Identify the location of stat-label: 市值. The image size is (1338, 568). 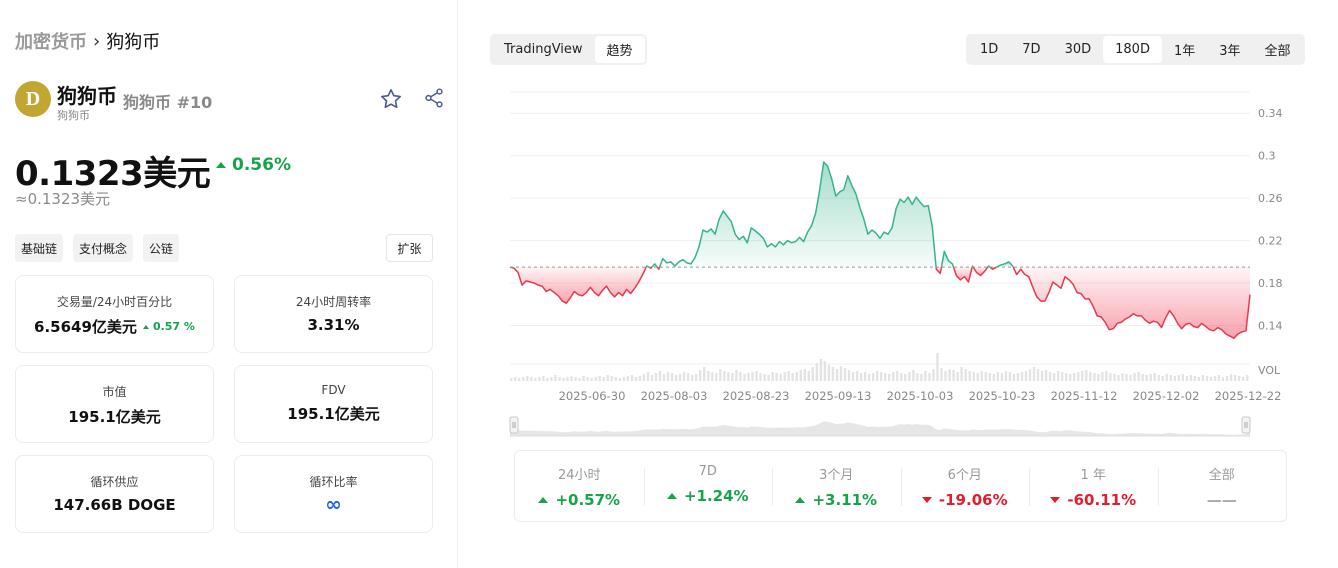
(114, 392).